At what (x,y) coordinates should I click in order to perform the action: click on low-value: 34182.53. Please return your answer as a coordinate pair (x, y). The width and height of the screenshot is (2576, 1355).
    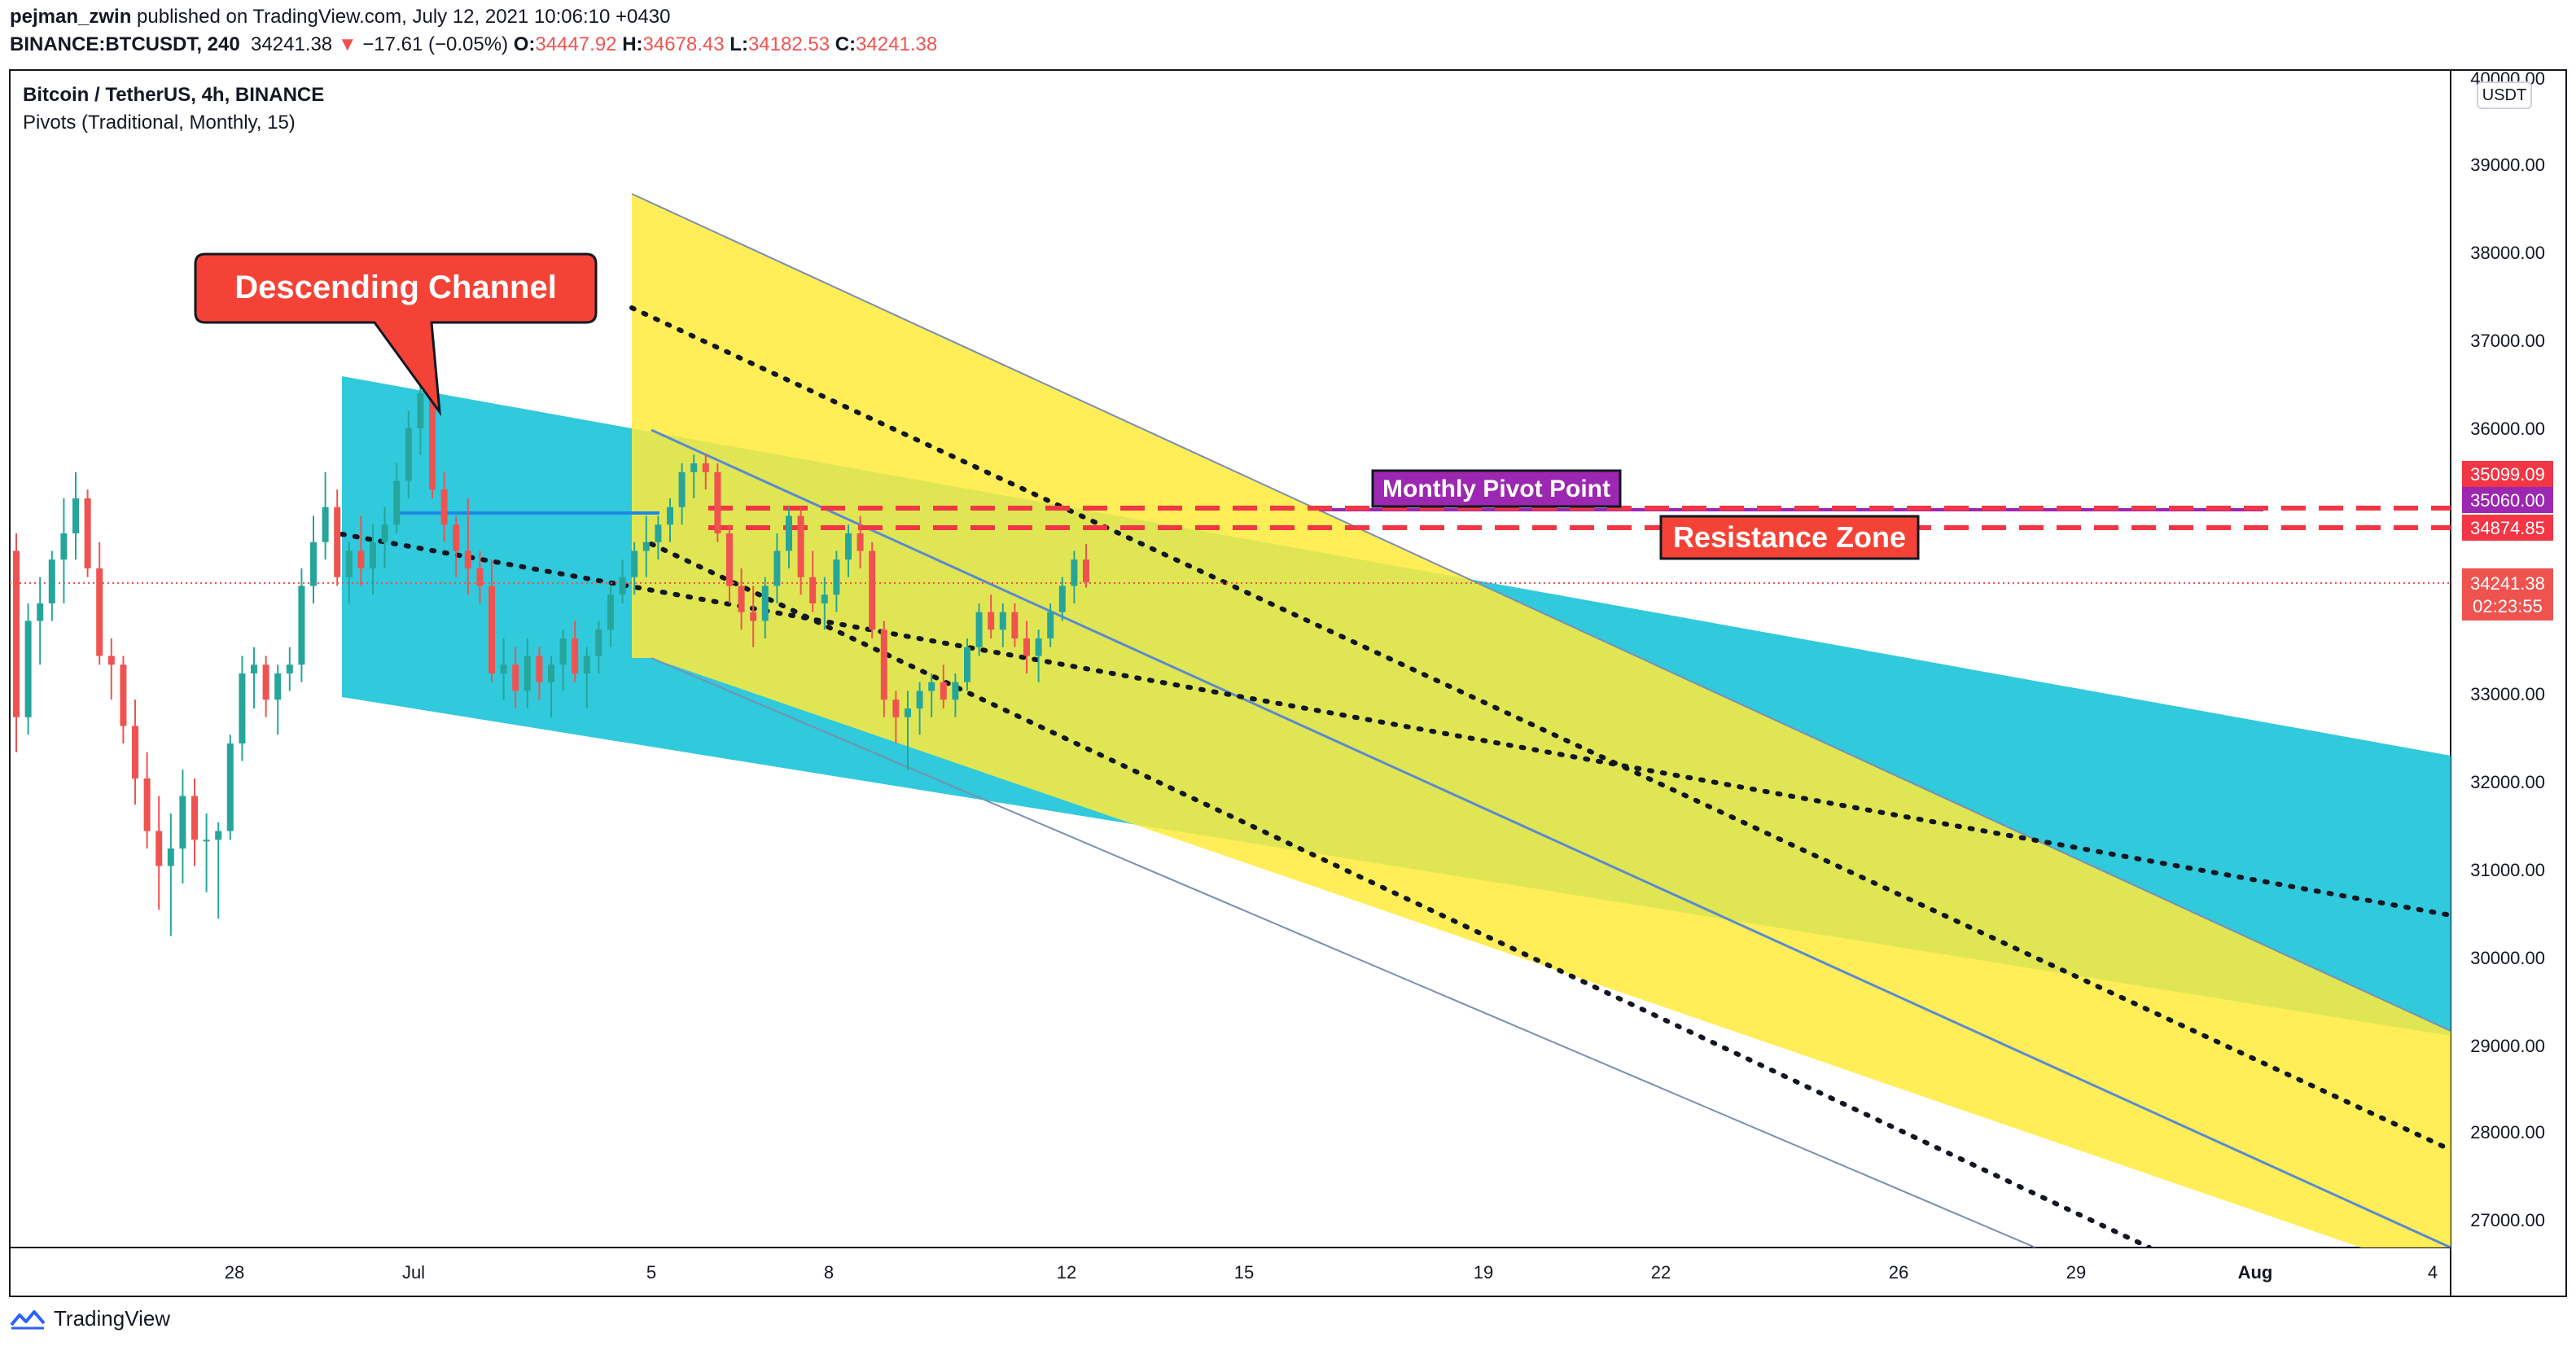
    Looking at the image, I should click on (788, 44).